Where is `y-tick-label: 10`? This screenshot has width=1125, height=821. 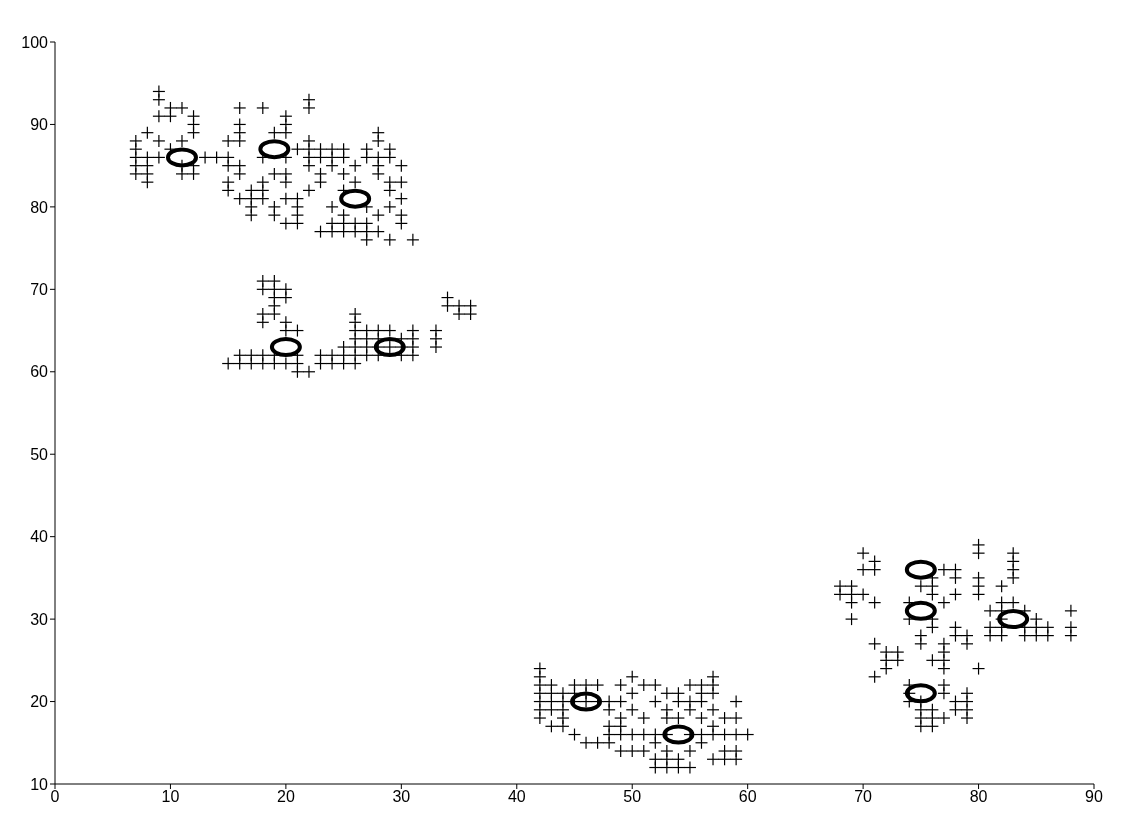
y-tick-label: 10 is located at coordinates (39, 784).